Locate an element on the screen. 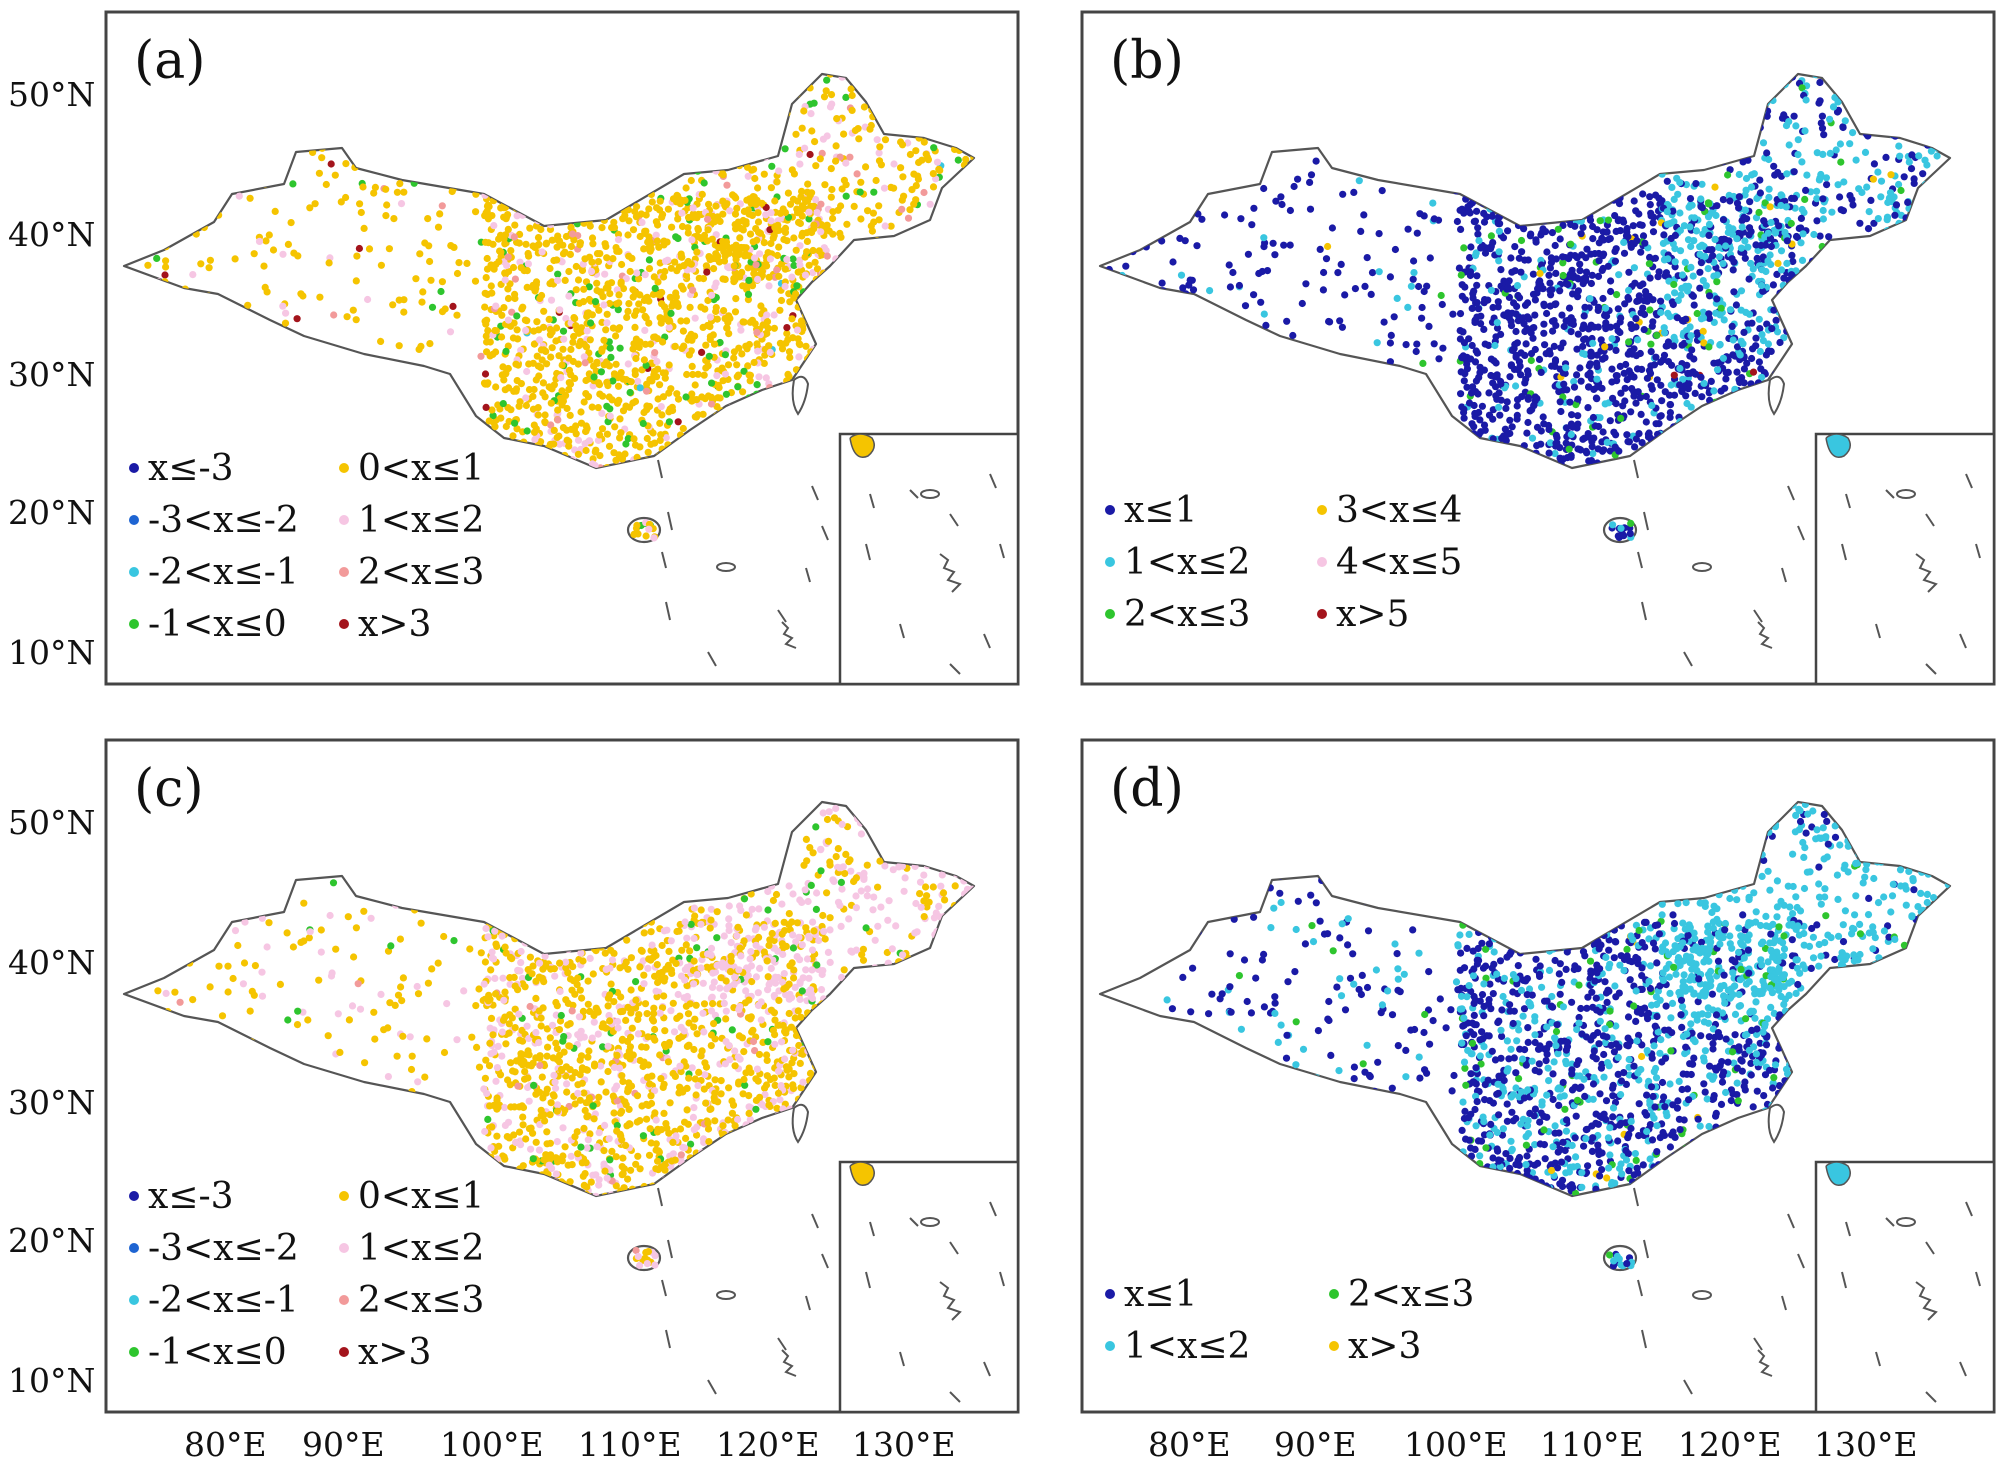 The width and height of the screenshot is (2000, 1458). legend-label: 3<x≤4 is located at coordinates (1399, 510).